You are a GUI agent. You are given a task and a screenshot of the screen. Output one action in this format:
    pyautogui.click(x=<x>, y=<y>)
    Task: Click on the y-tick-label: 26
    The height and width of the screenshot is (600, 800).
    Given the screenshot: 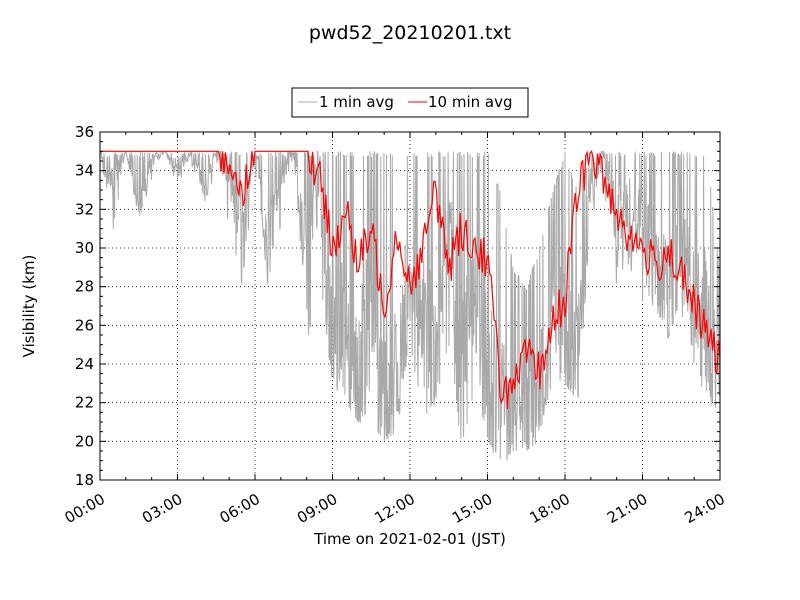 What is the action you would take?
    pyautogui.click(x=84, y=325)
    